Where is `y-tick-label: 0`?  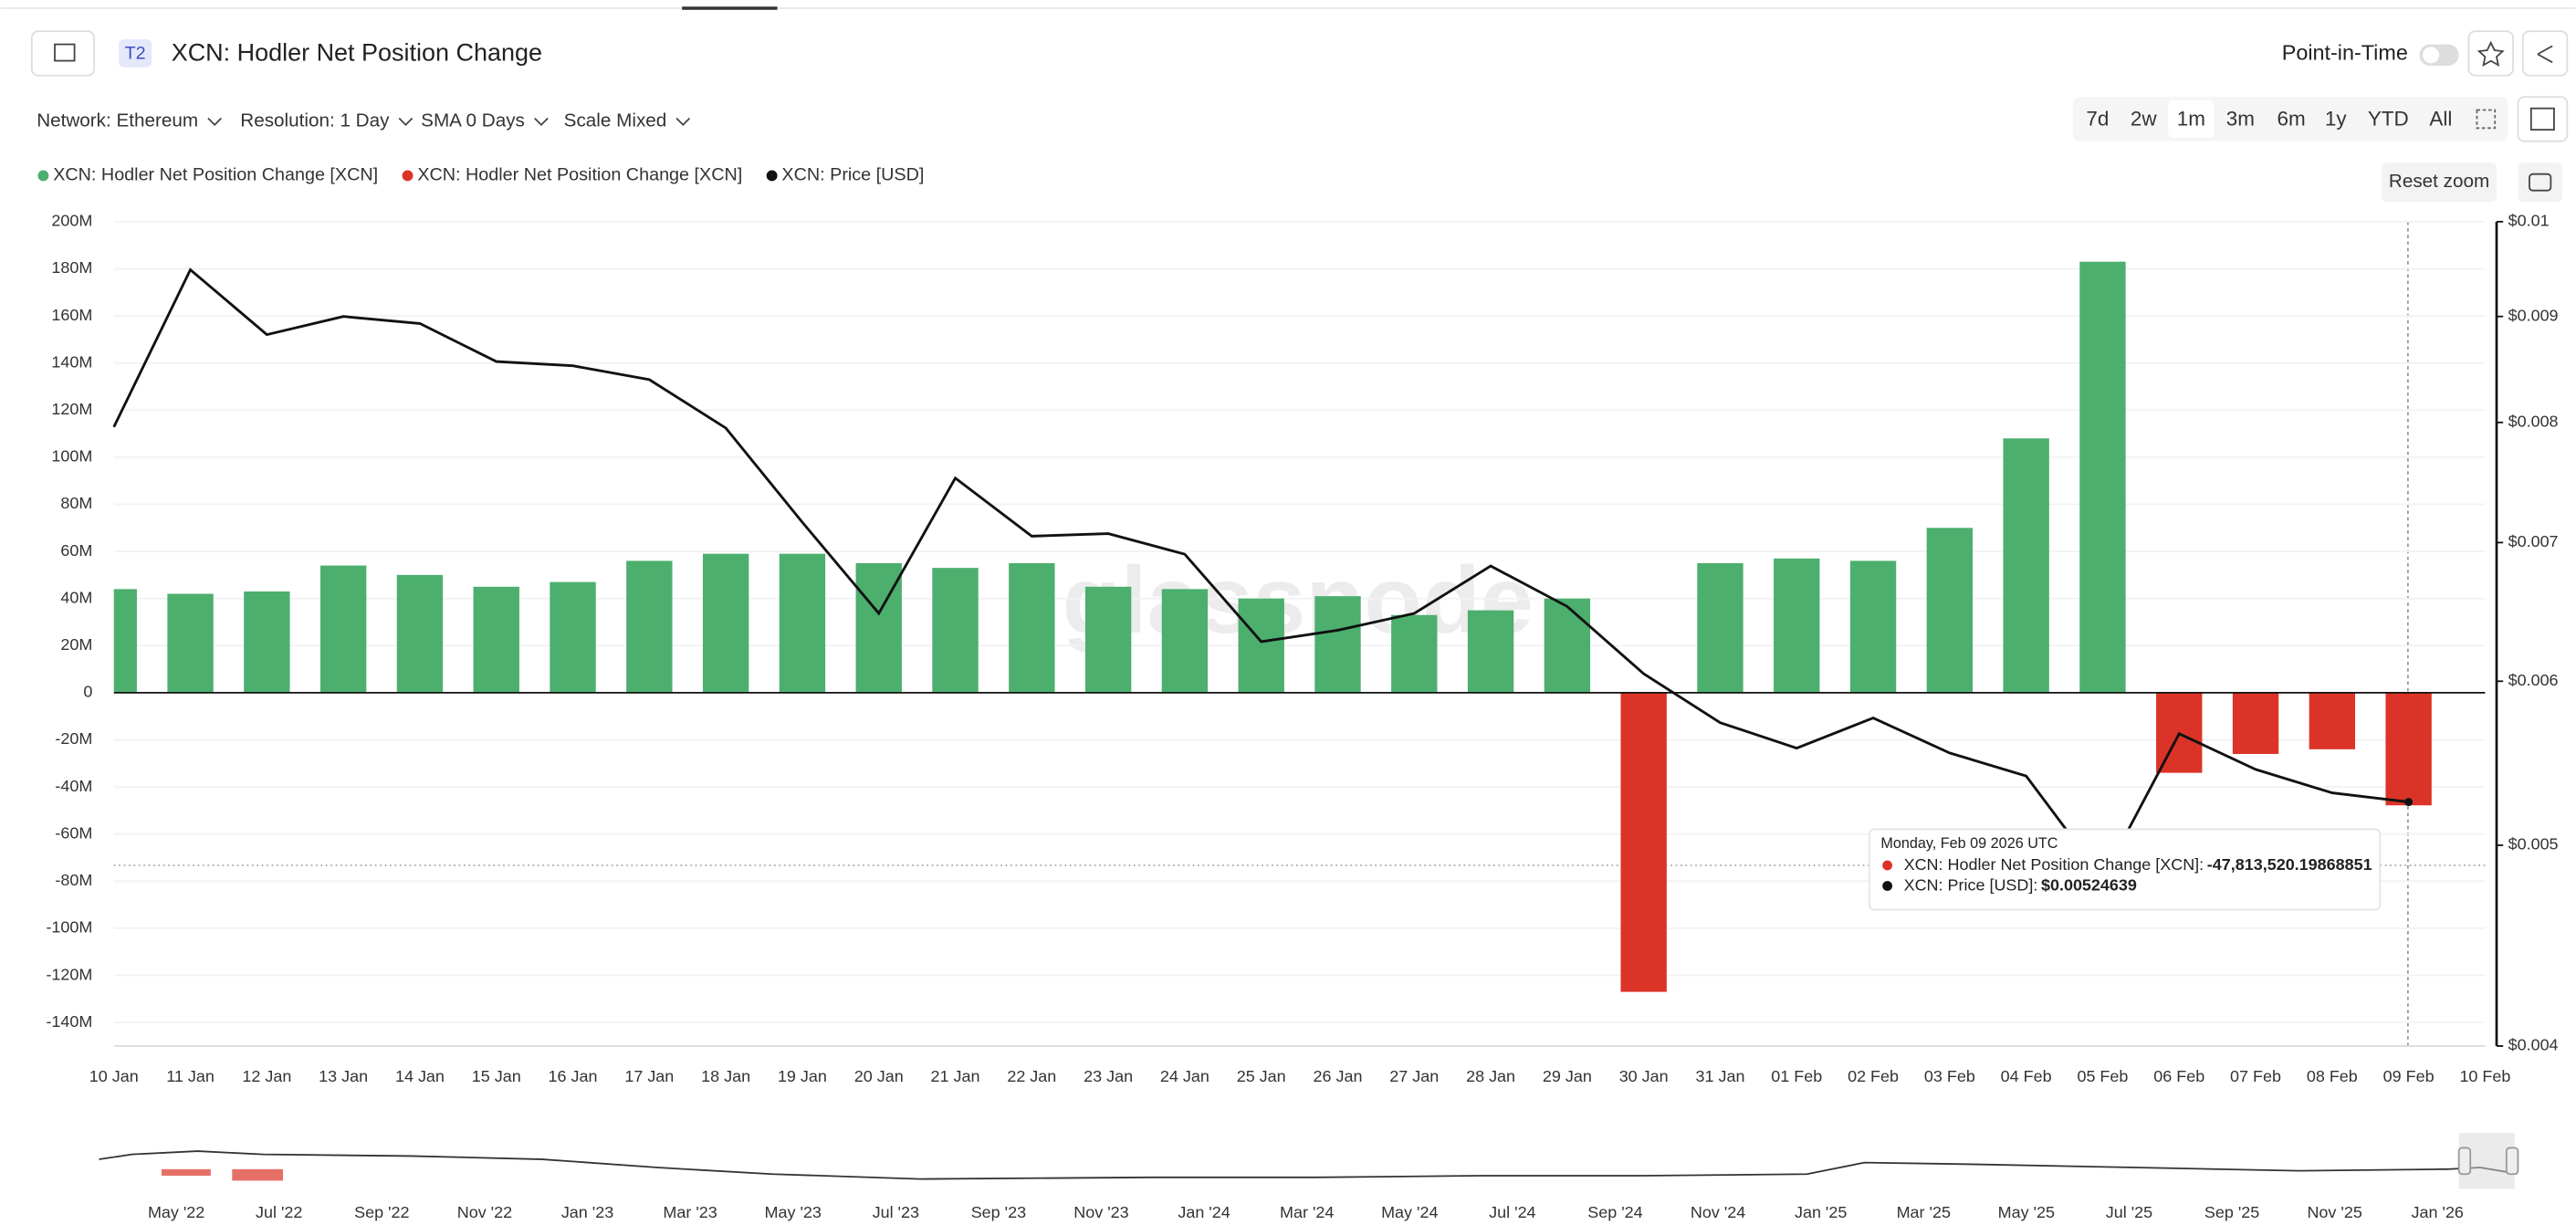
y-tick-label: 0 is located at coordinates (87, 692).